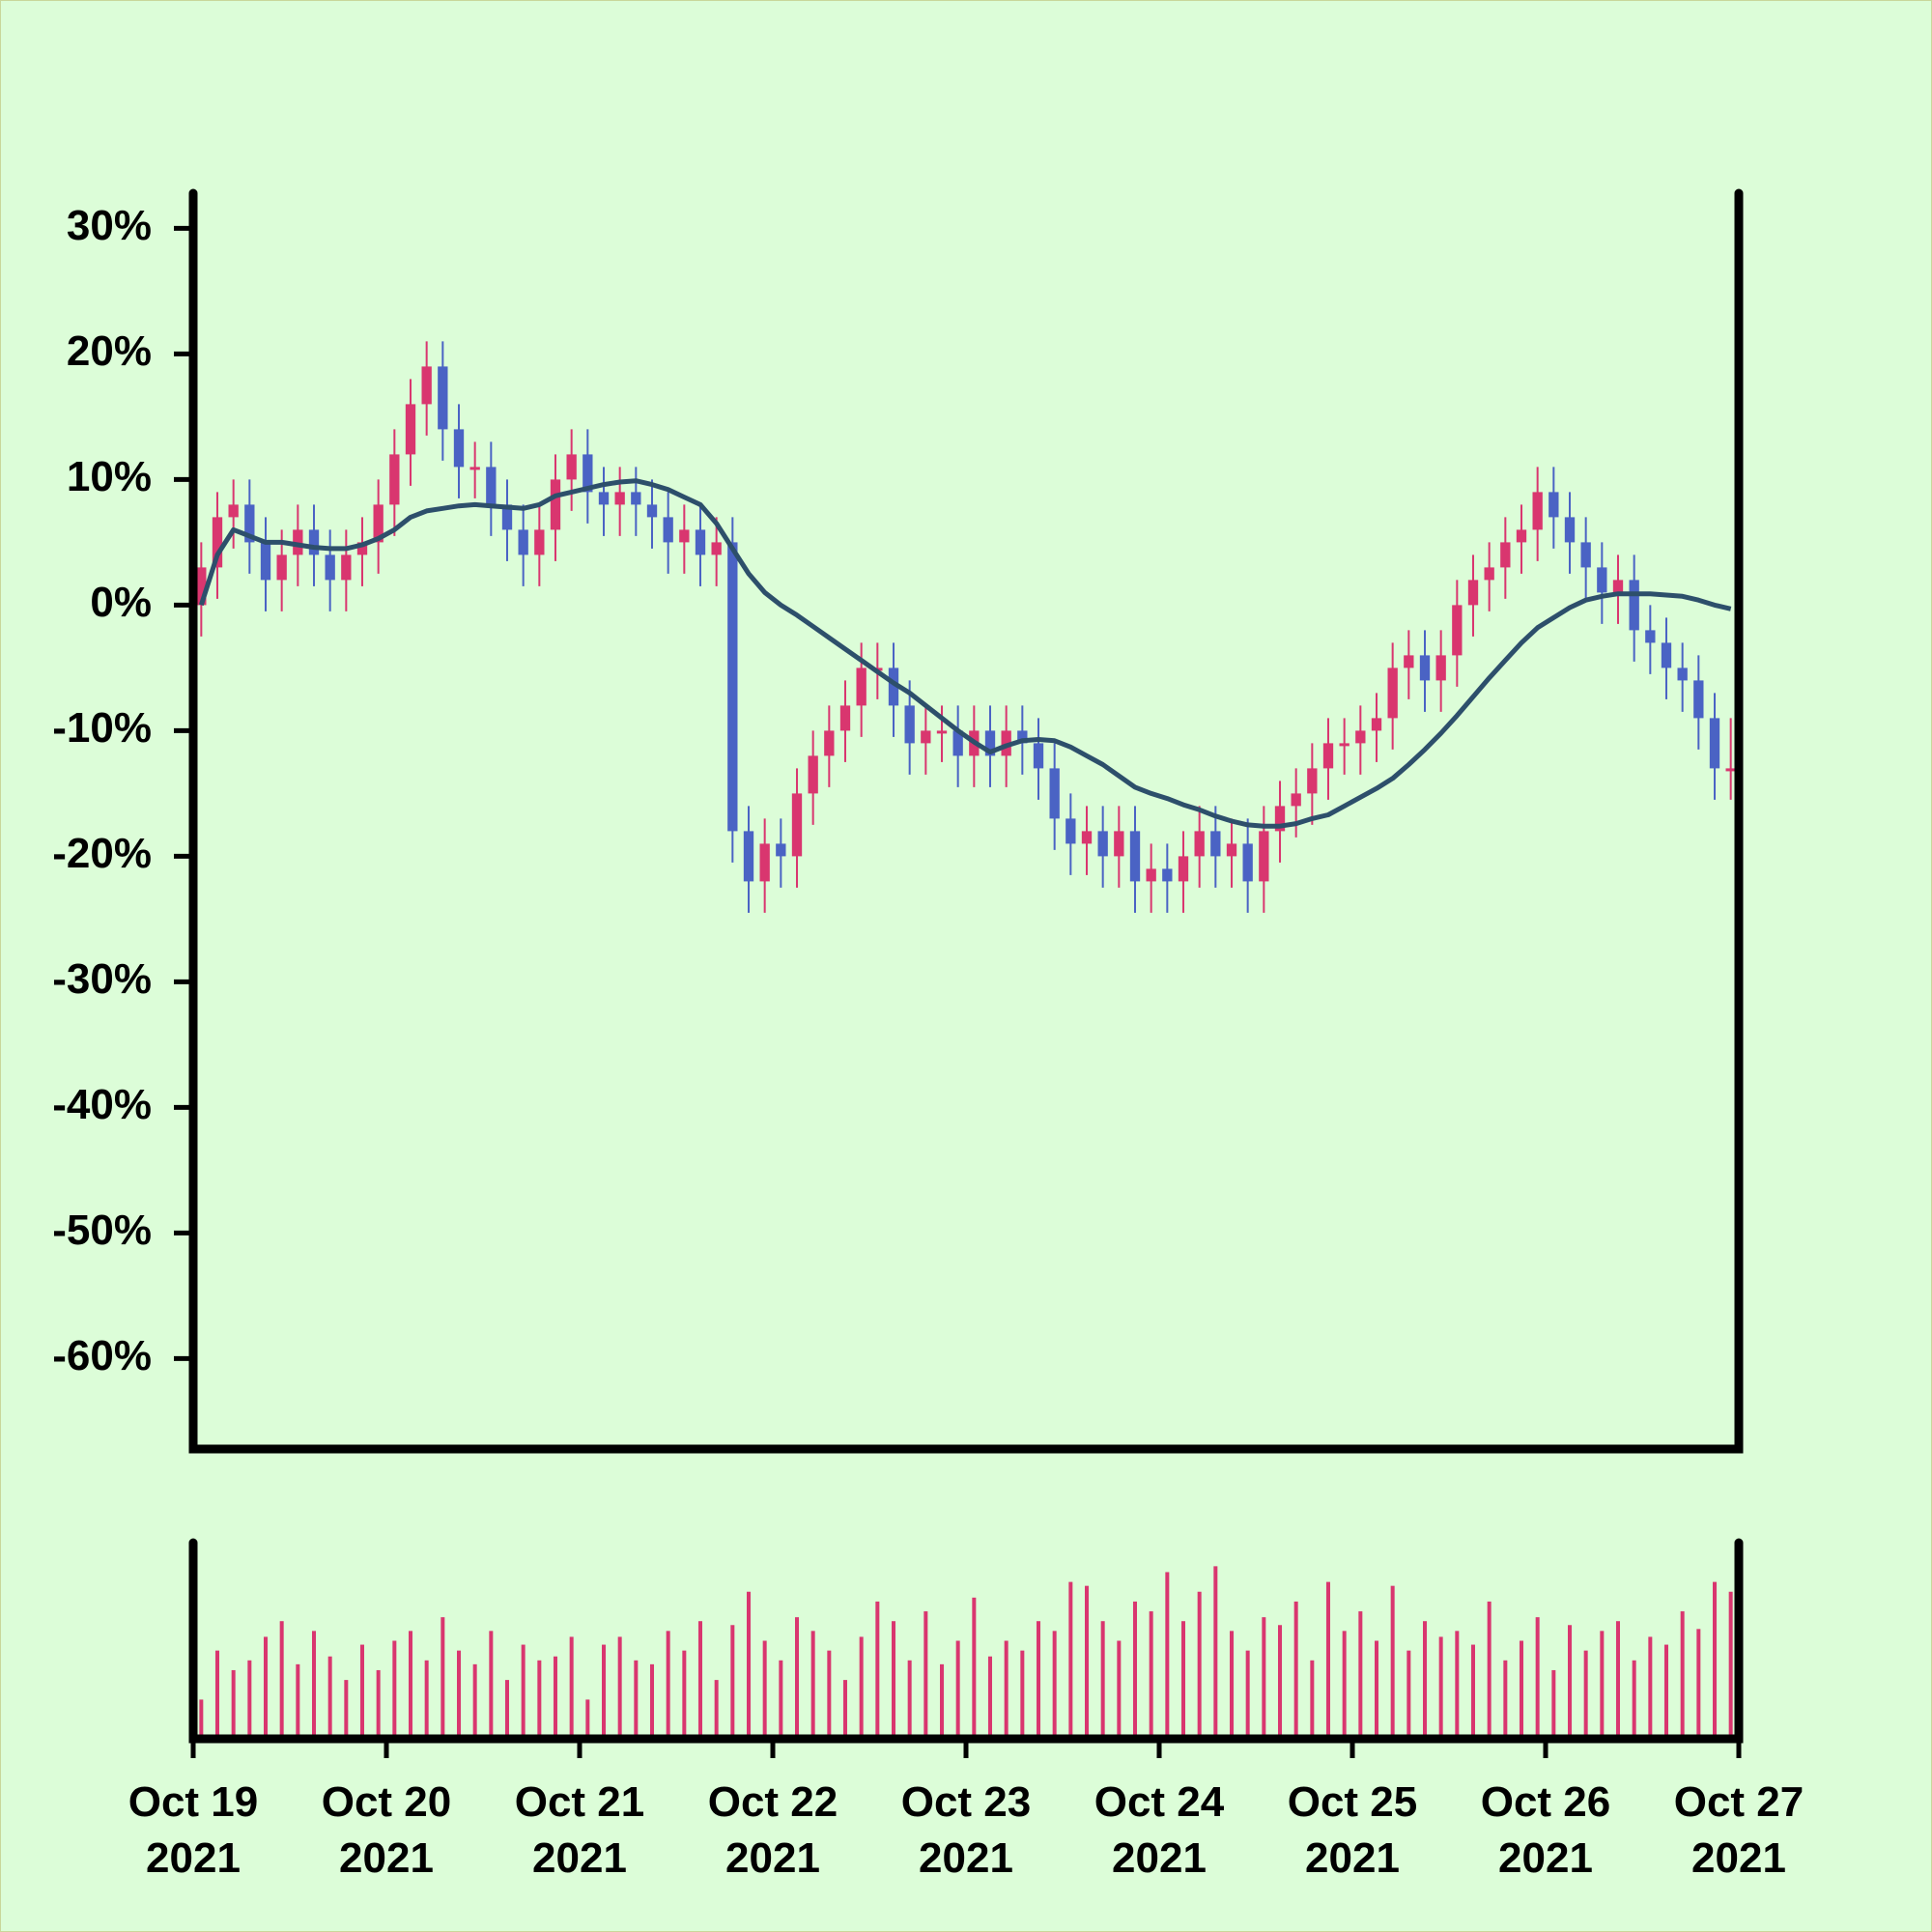 This screenshot has width=1932, height=1932. What do you see at coordinates (102, 1355) in the screenshot?
I see `y-tick-label: -60%` at bounding box center [102, 1355].